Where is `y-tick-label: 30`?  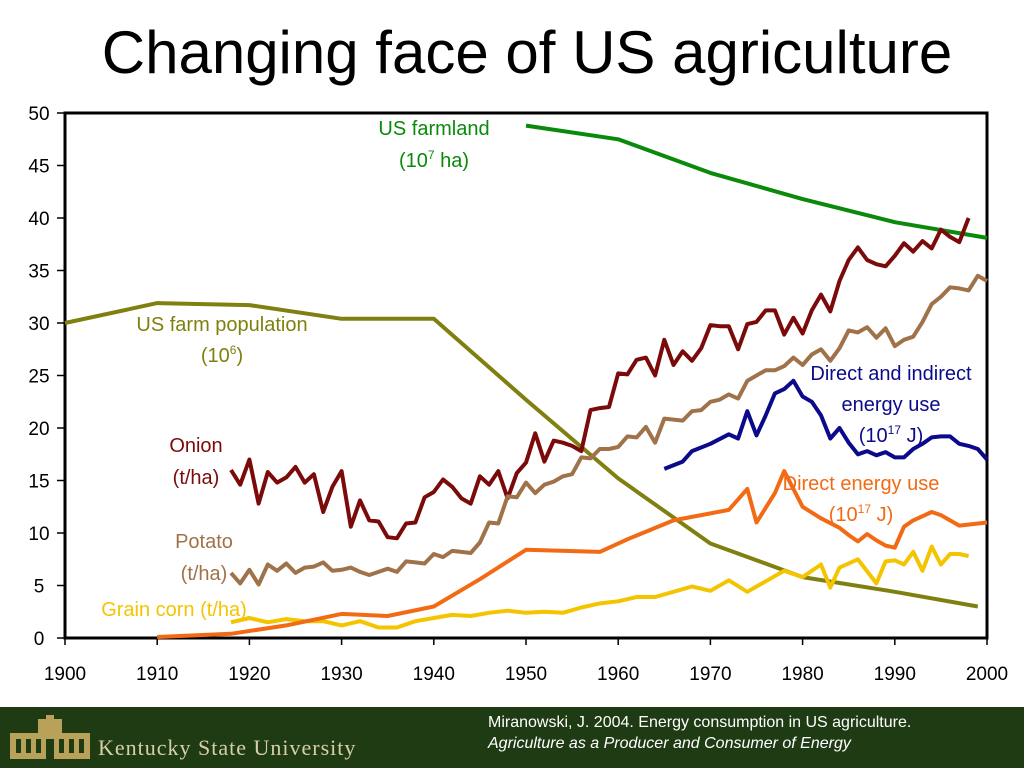 y-tick-label: 30 is located at coordinates (38, 324).